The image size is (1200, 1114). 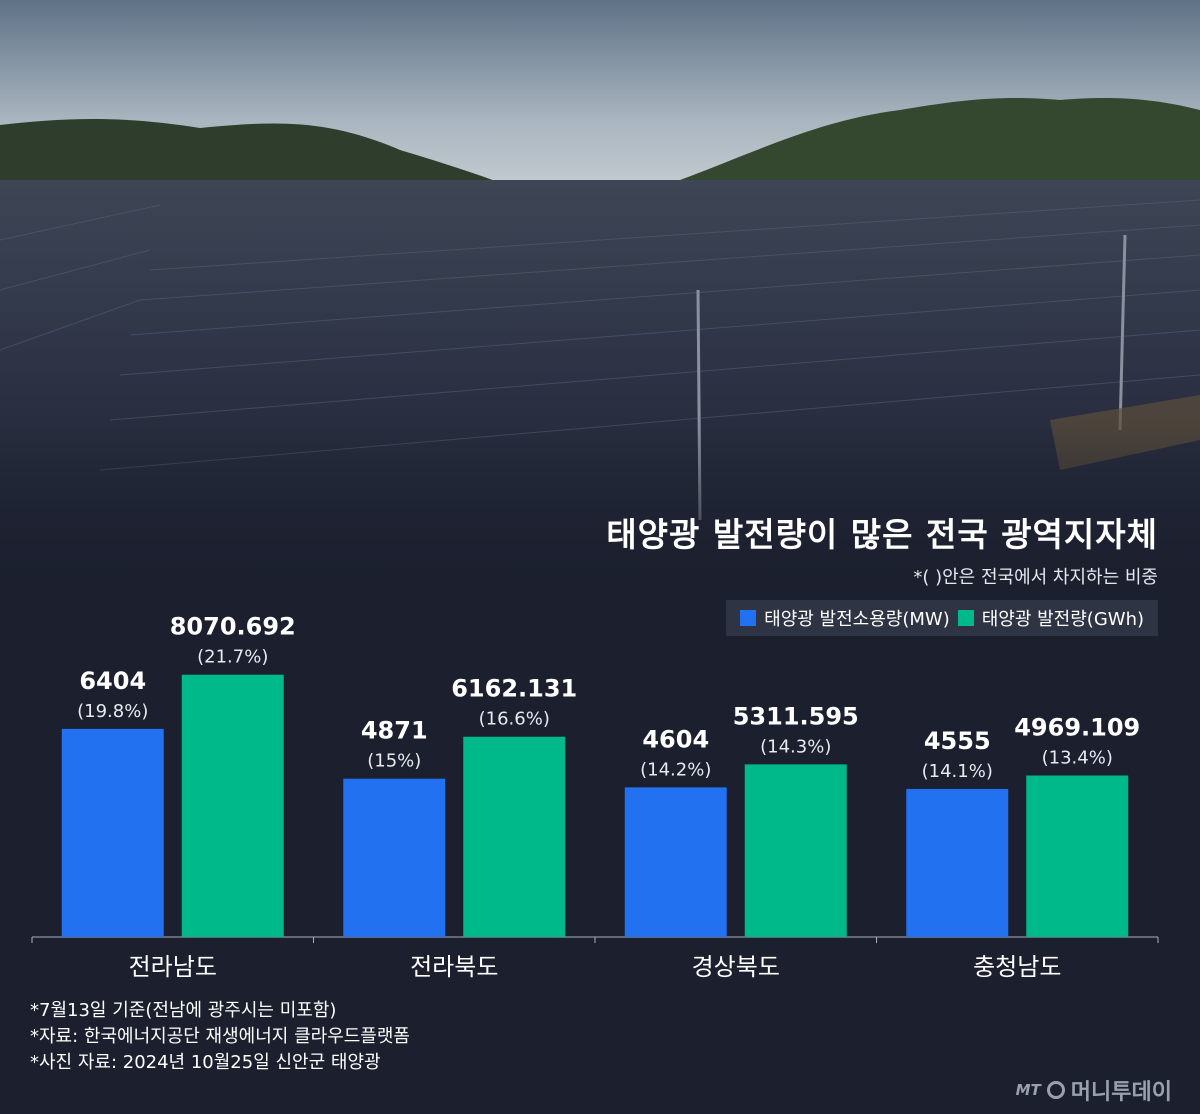 What do you see at coordinates (394, 761) in the screenshot?
I see `share-label-capacity: (15%)` at bounding box center [394, 761].